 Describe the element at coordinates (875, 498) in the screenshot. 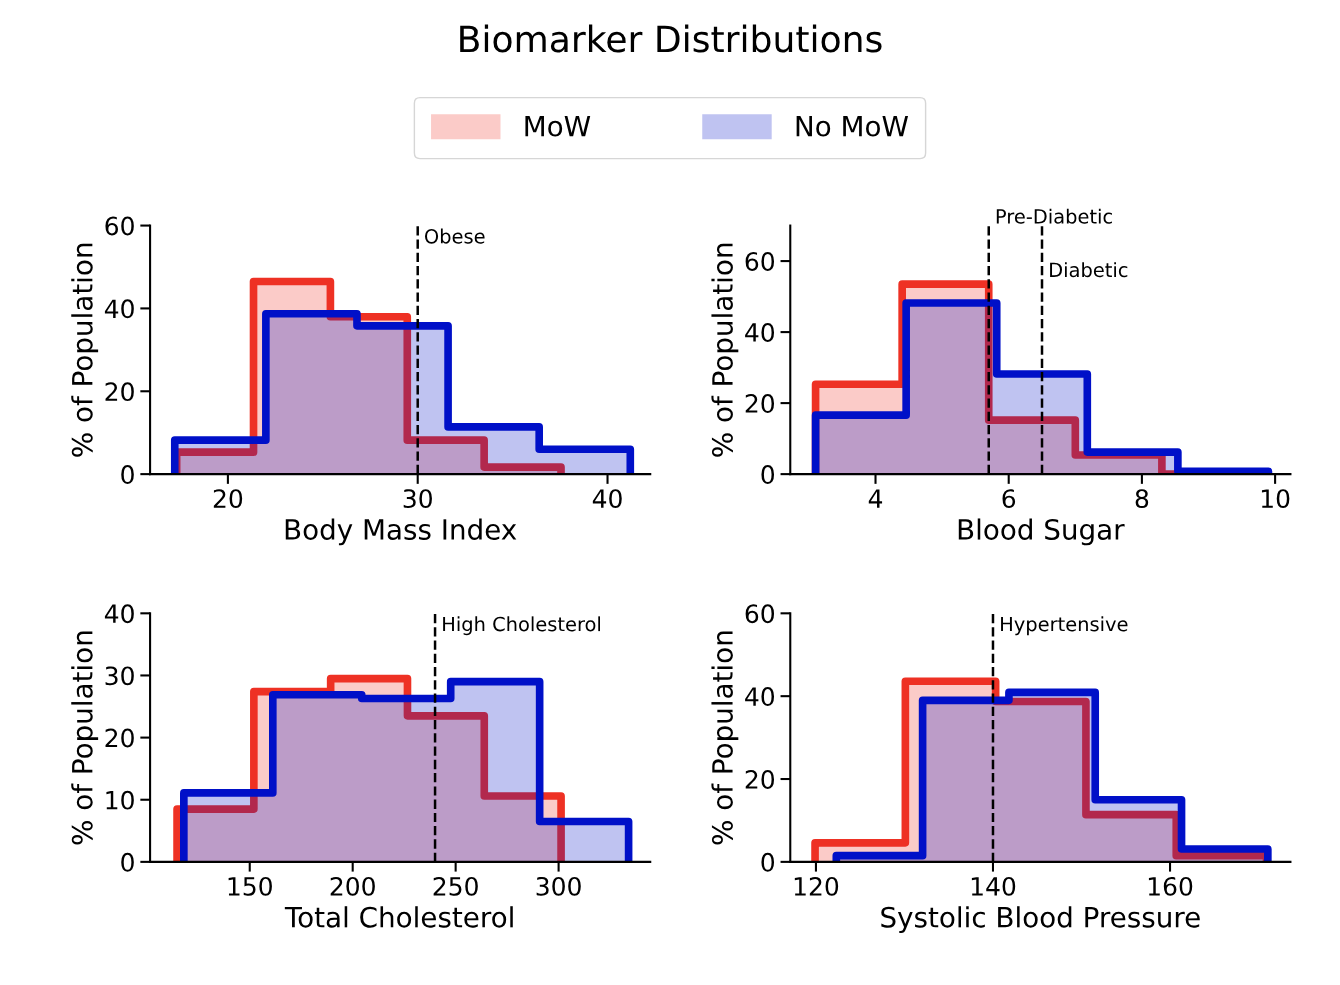

I see `x-tick-label: 4` at that location.